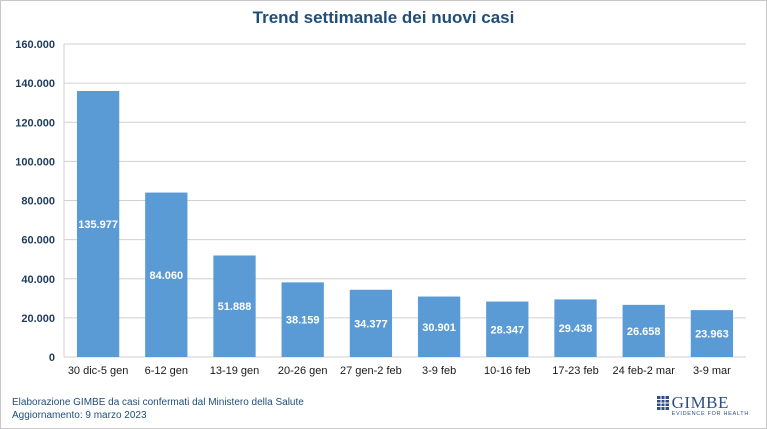 This screenshot has height=429, width=767. I want to click on chart-title: Trend settimanale dei nuovi casi, so click(383, 17).